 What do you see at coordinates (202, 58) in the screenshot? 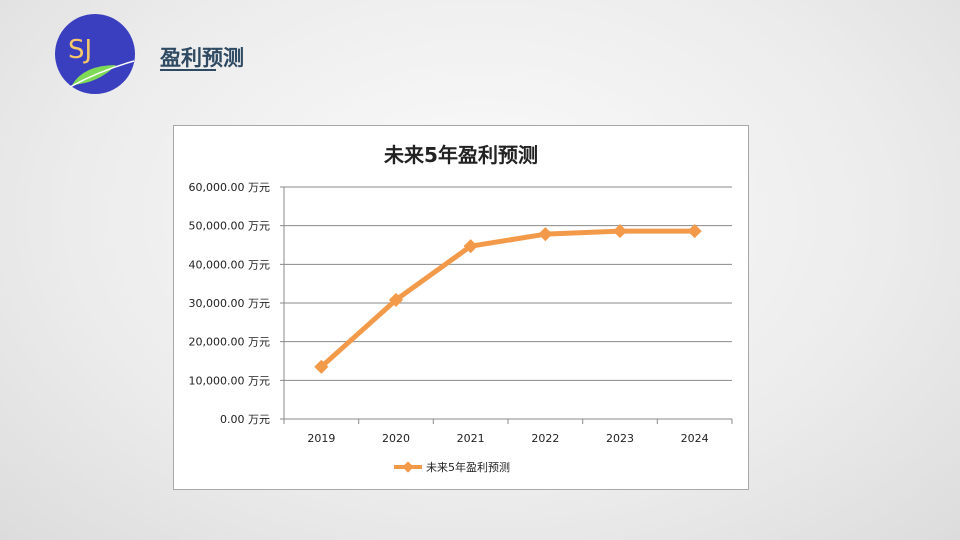
I see `page-title: 盈利预测` at bounding box center [202, 58].